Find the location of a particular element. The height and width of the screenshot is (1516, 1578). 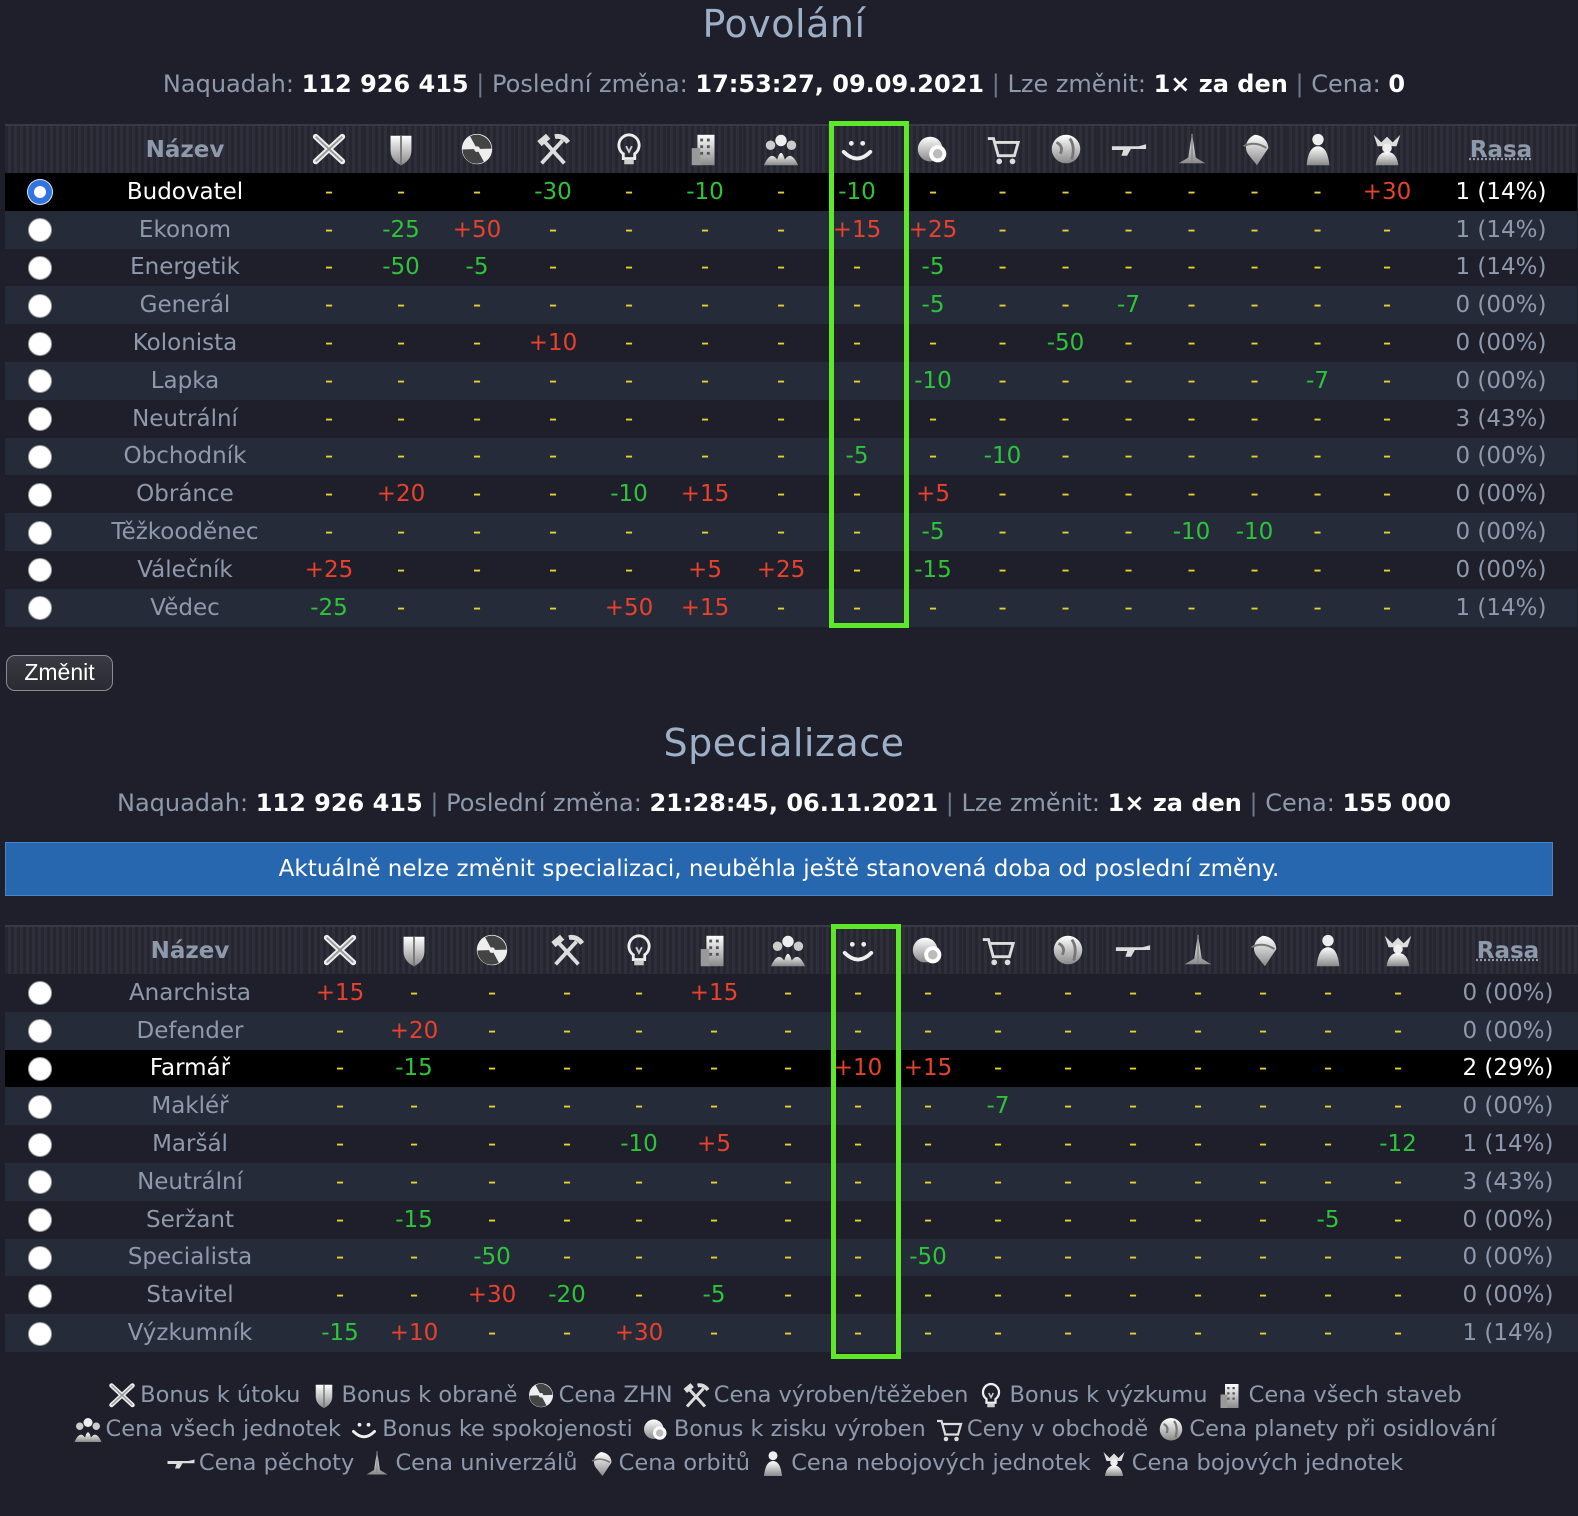

row-value: +30 is located at coordinates (492, 1295).